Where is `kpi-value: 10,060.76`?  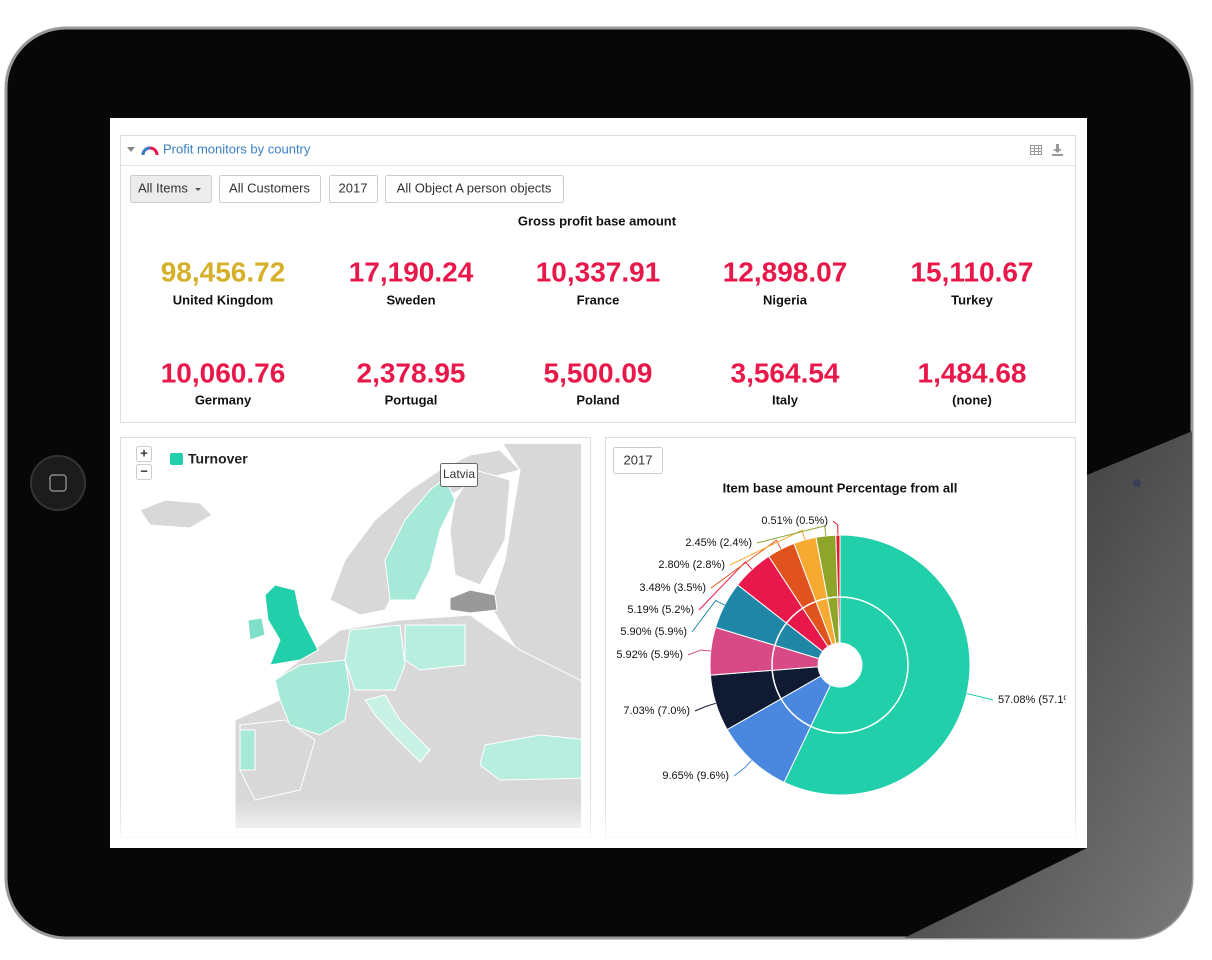 kpi-value: 10,060.76 is located at coordinates (223, 372).